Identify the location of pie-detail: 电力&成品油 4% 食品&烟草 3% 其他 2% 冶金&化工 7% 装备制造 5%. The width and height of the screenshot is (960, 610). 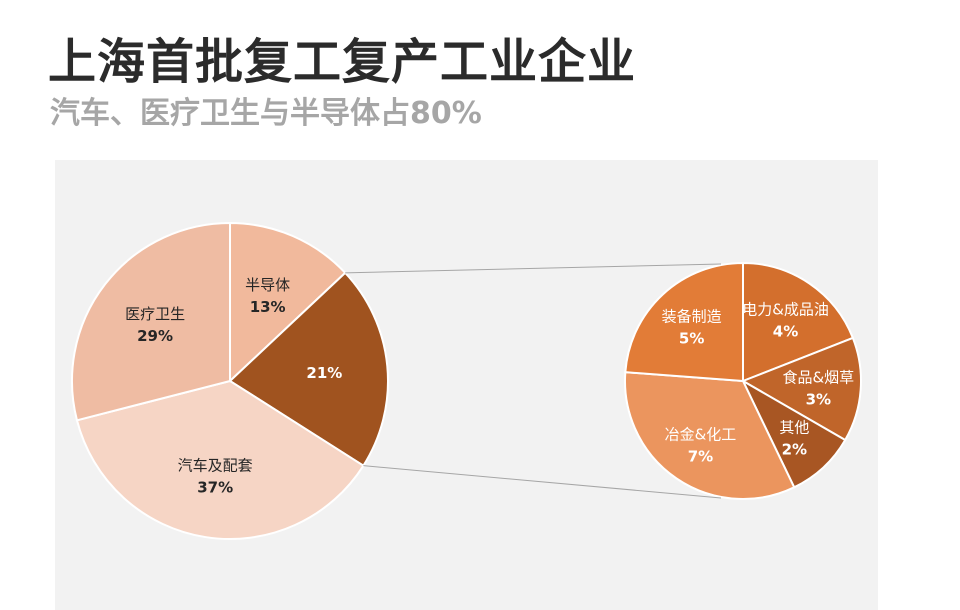
(743, 380).